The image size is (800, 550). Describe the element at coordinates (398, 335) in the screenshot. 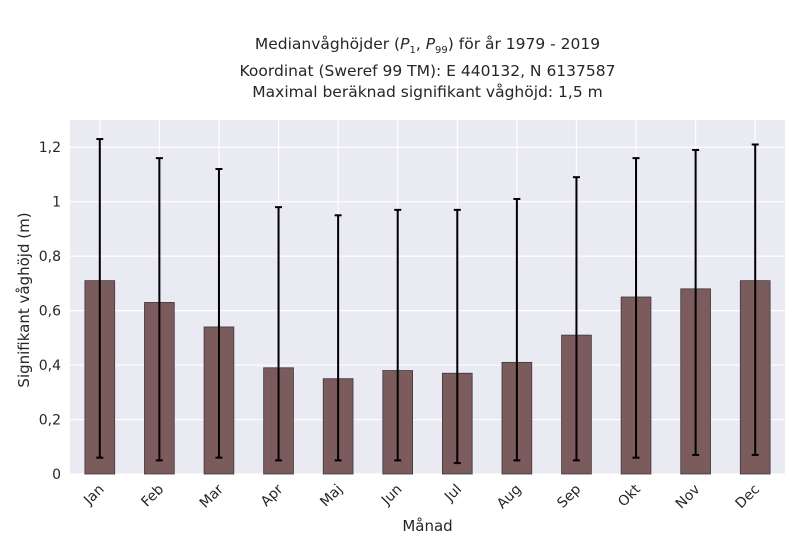

I see `errorbar-jun` at that location.